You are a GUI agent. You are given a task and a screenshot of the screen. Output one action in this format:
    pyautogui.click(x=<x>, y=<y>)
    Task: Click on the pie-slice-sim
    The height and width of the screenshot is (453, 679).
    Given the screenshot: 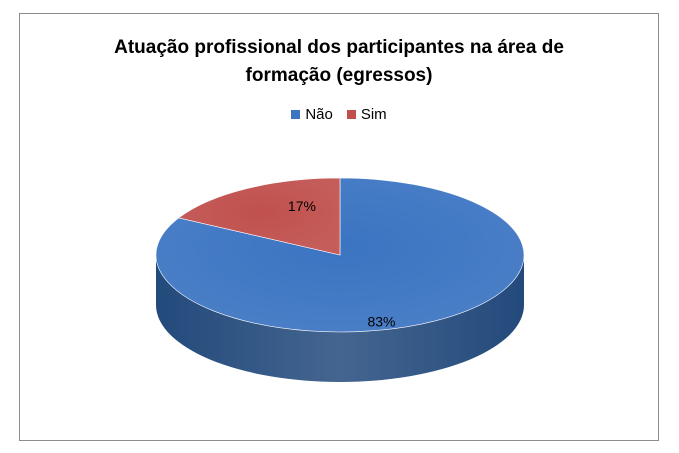 What is the action you would take?
    pyautogui.click(x=259, y=216)
    